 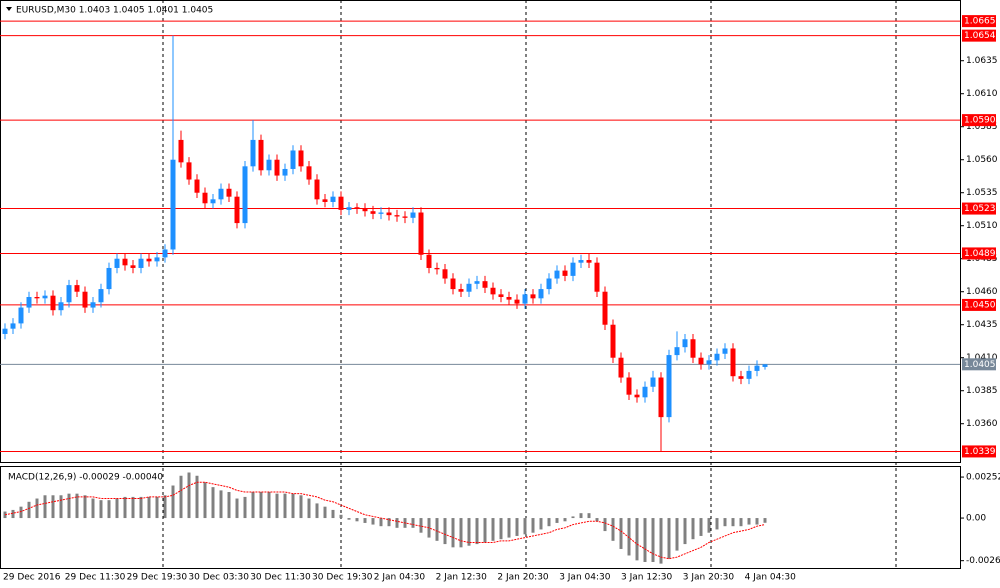 I want to click on y-tick-label: 0.00252, so click(x=983, y=478).